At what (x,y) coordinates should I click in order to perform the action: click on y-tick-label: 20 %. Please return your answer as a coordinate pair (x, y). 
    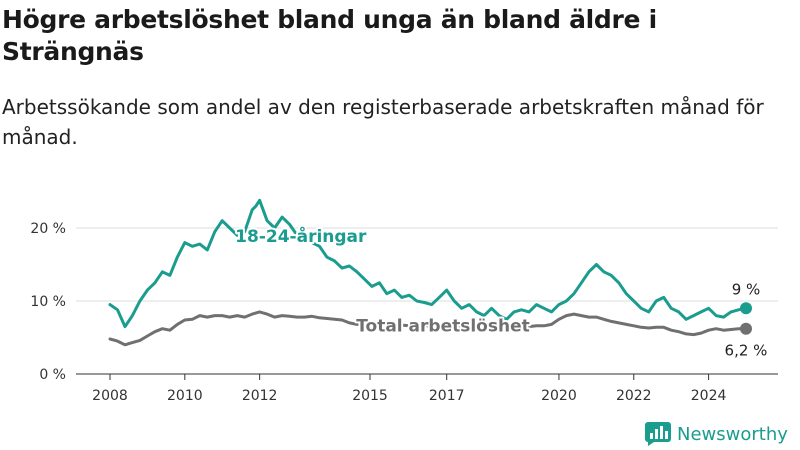
    Looking at the image, I should click on (48, 229).